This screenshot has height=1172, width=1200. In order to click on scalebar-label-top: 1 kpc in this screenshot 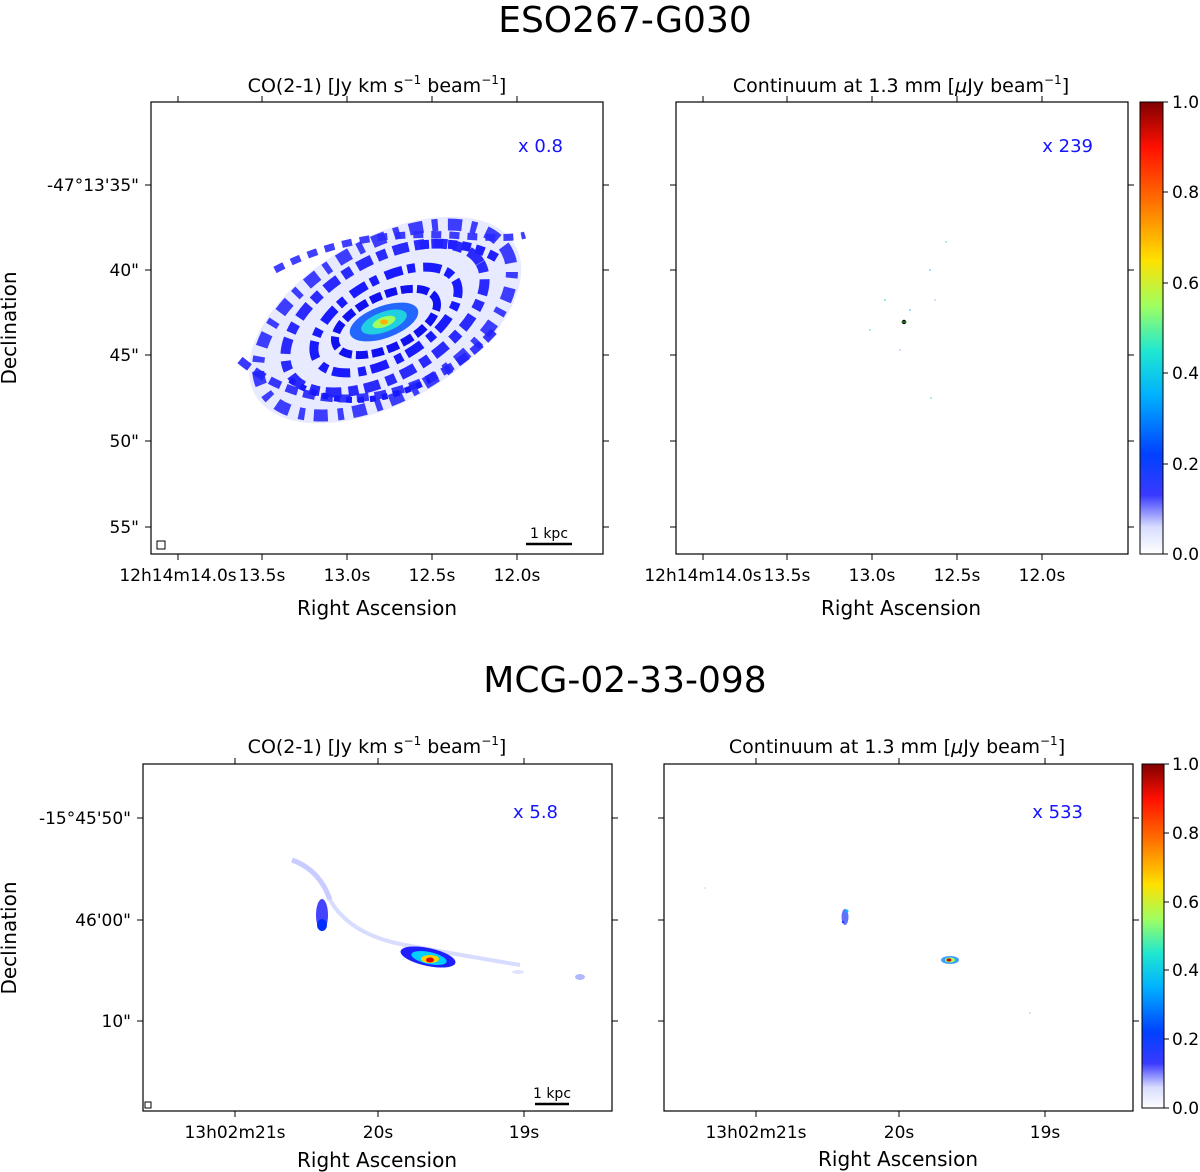, I will do `click(549, 534)`.